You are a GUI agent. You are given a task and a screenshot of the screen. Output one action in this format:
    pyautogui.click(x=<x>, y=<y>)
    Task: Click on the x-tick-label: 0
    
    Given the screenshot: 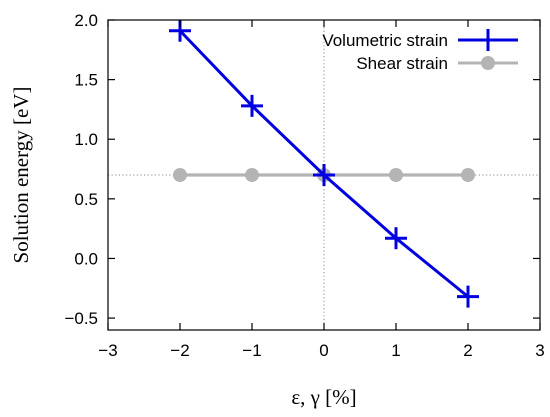 What is the action you would take?
    pyautogui.click(x=323, y=350)
    